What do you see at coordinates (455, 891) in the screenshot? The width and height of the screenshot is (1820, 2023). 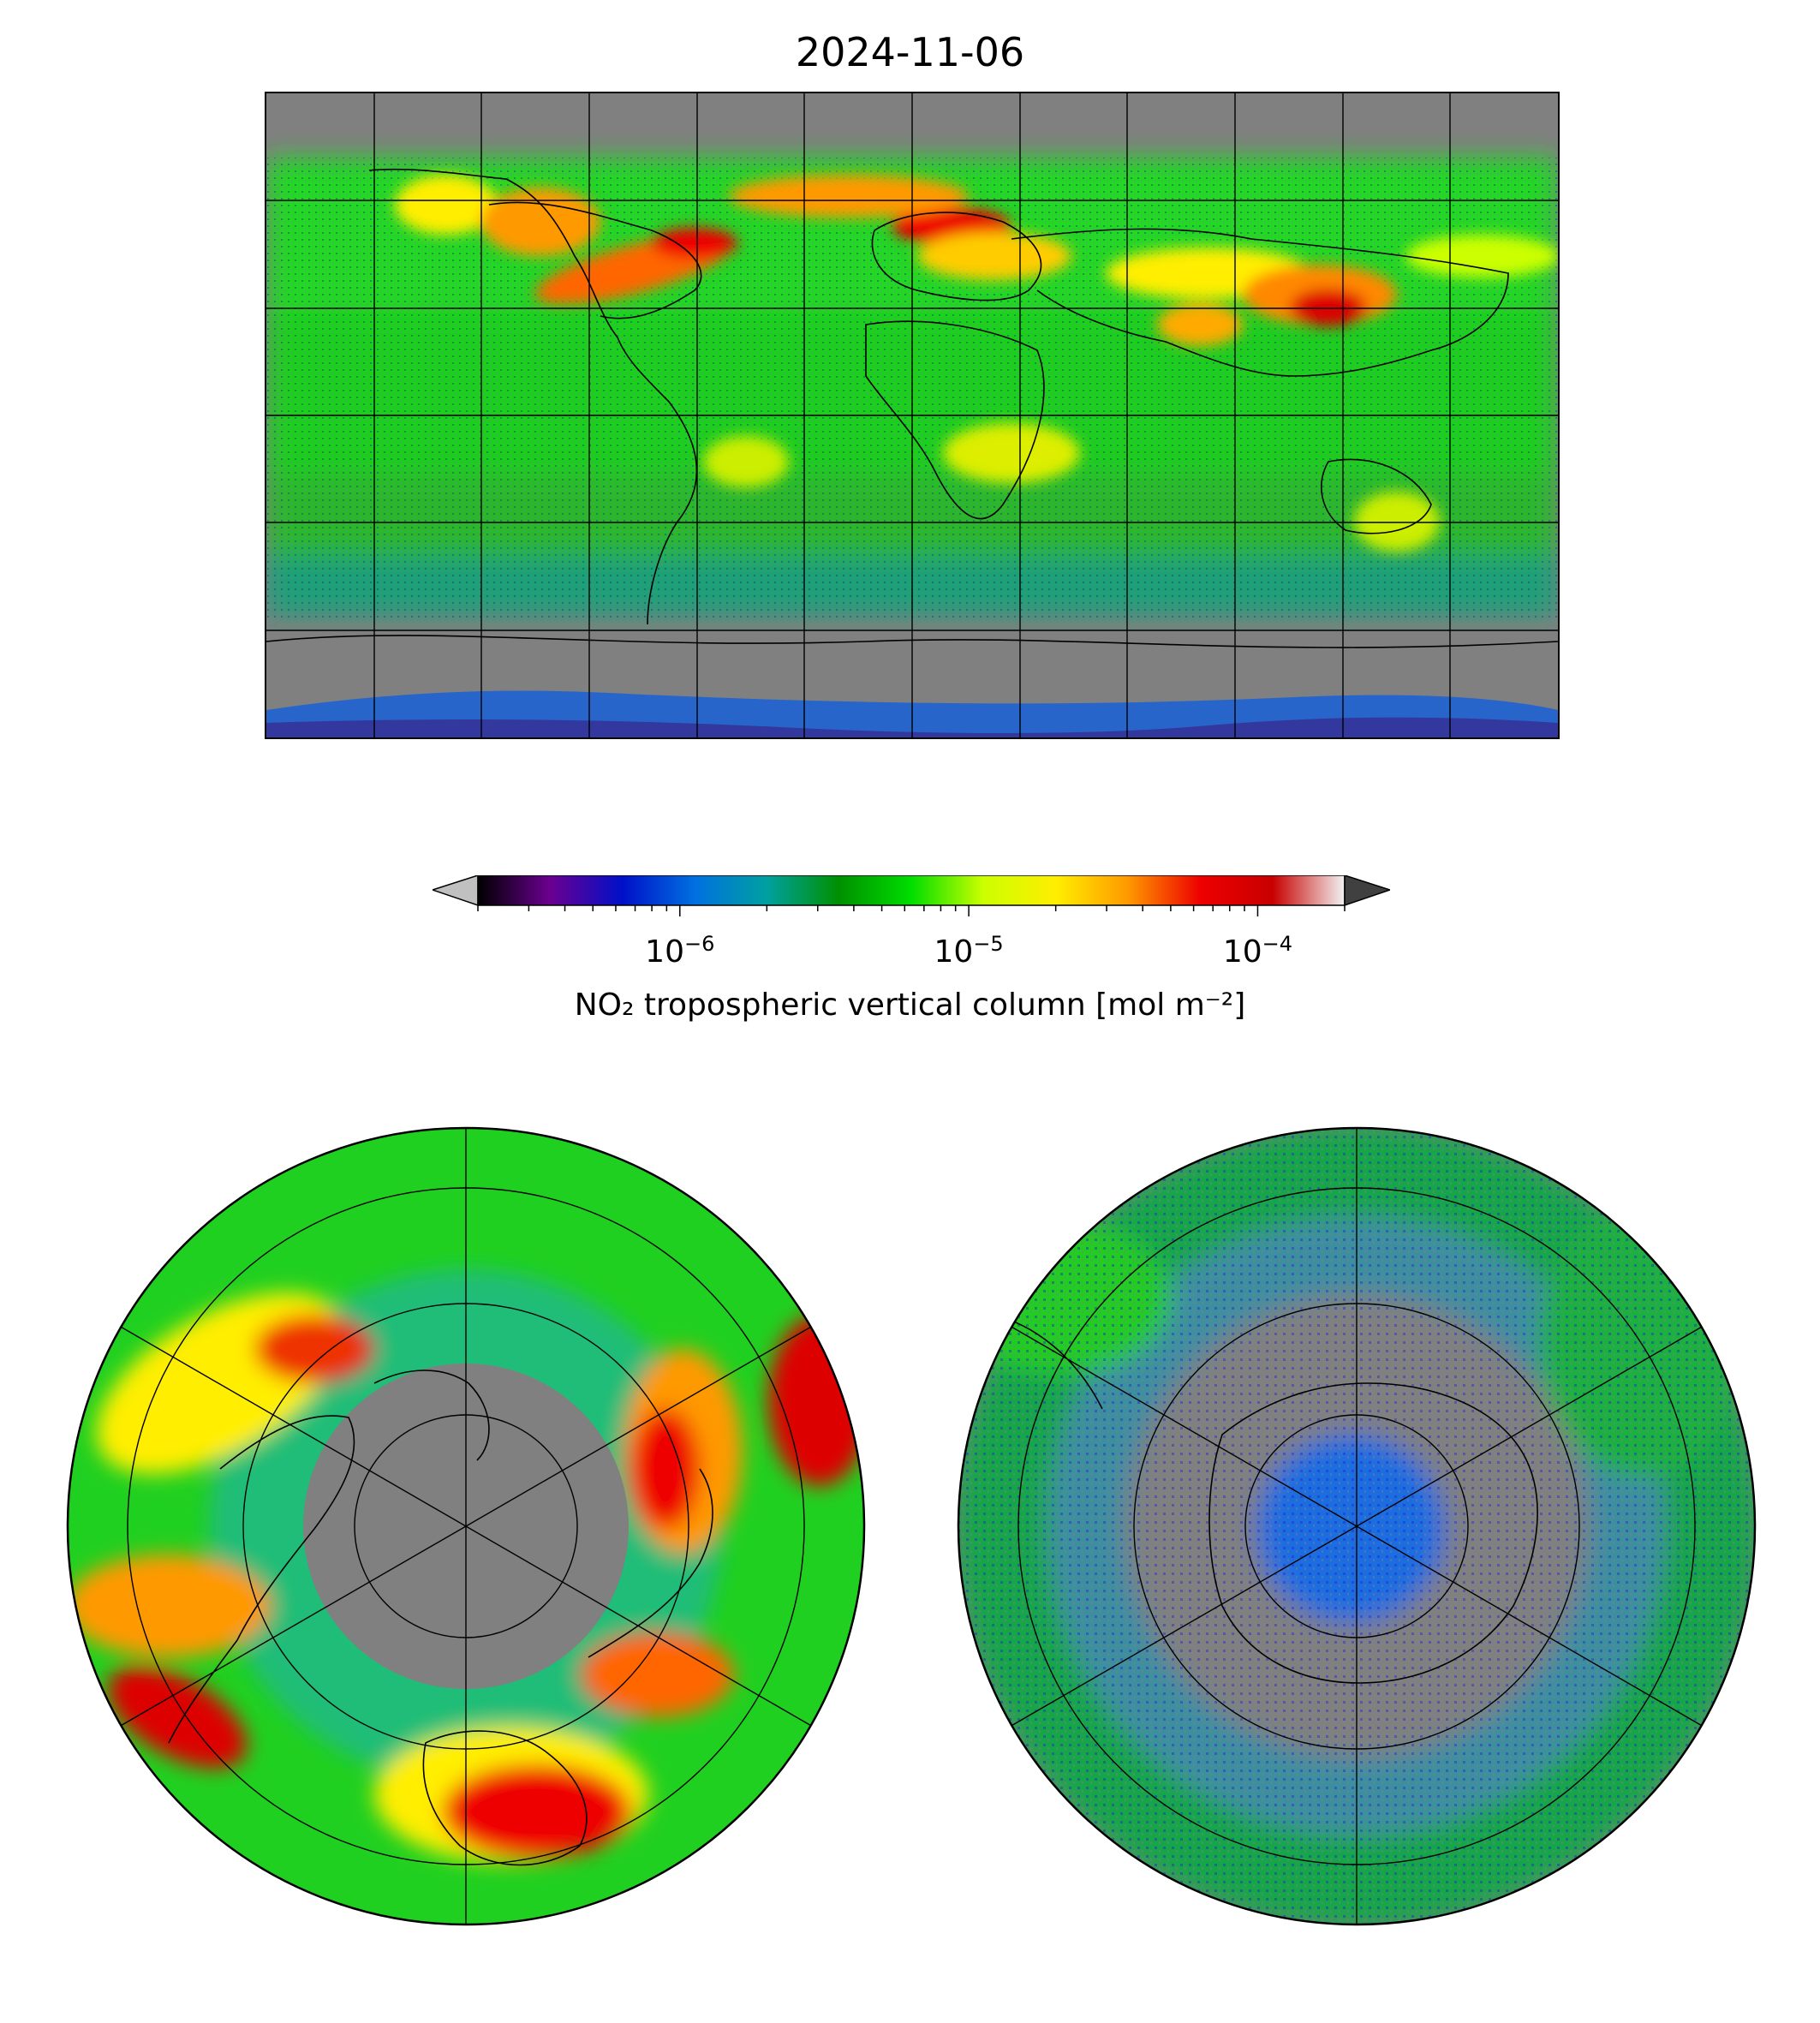 I see `colorbar-under-triangle` at bounding box center [455, 891].